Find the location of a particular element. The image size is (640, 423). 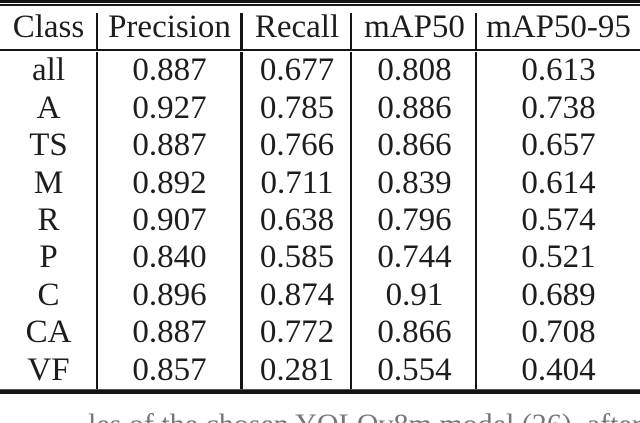

table-row: R 0.907 0.638 0.796 0.574 is located at coordinates (320, 220).